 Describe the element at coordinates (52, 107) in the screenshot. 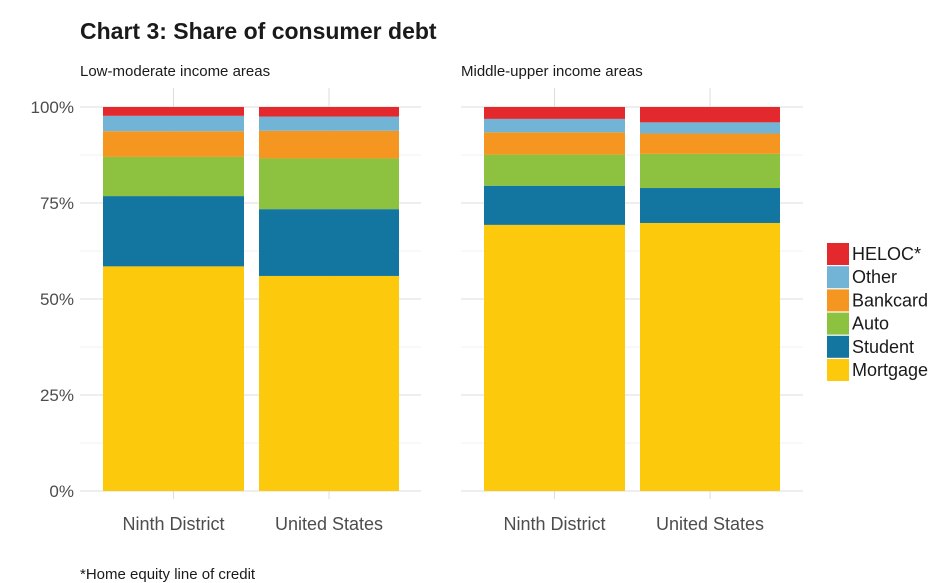

I see `y-tick-label: 100%` at that location.